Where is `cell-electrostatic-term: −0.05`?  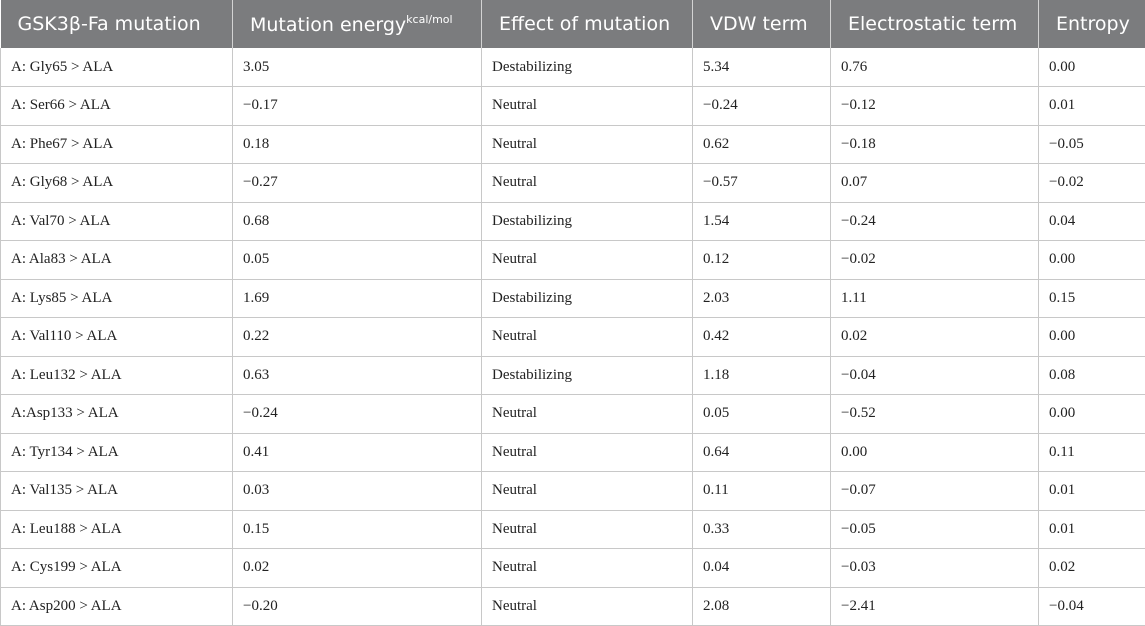
cell-electrostatic-term: −0.05 is located at coordinates (934, 529).